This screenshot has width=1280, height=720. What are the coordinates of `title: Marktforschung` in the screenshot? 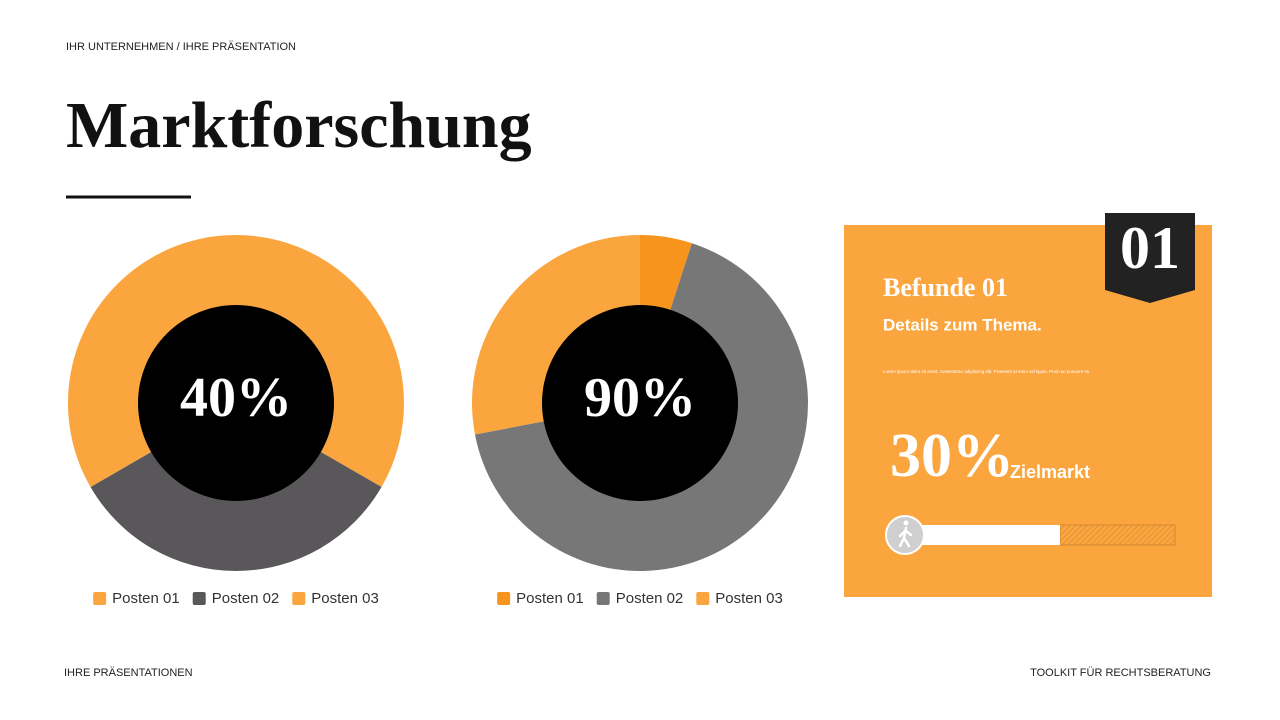 It's located at (299, 125).